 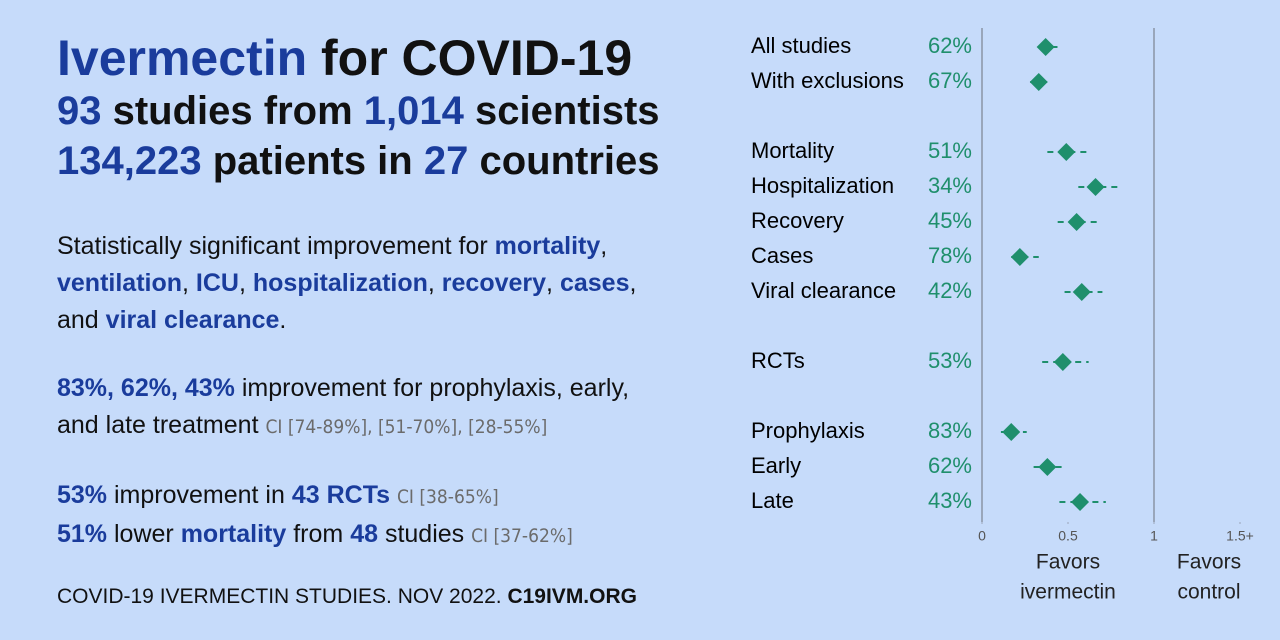 What do you see at coordinates (950, 255) in the screenshot?
I see `improvement-label: 78%` at bounding box center [950, 255].